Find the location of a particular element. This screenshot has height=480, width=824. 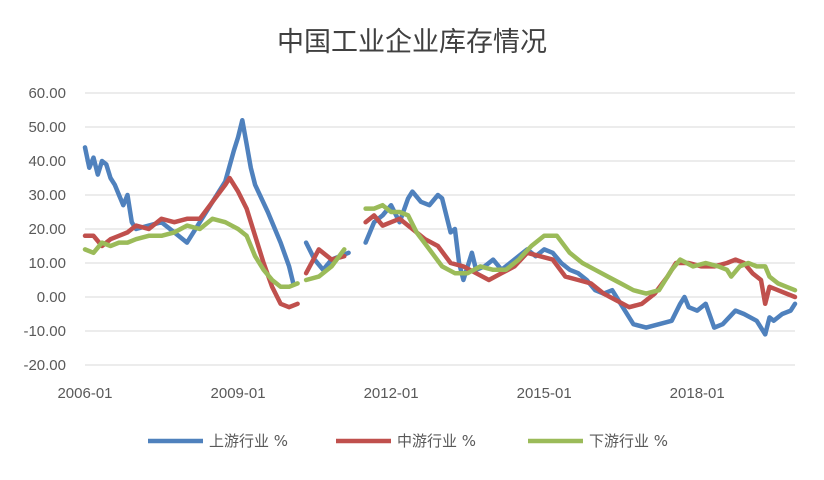

x-tick-label: 2012-01 is located at coordinates (391, 393).